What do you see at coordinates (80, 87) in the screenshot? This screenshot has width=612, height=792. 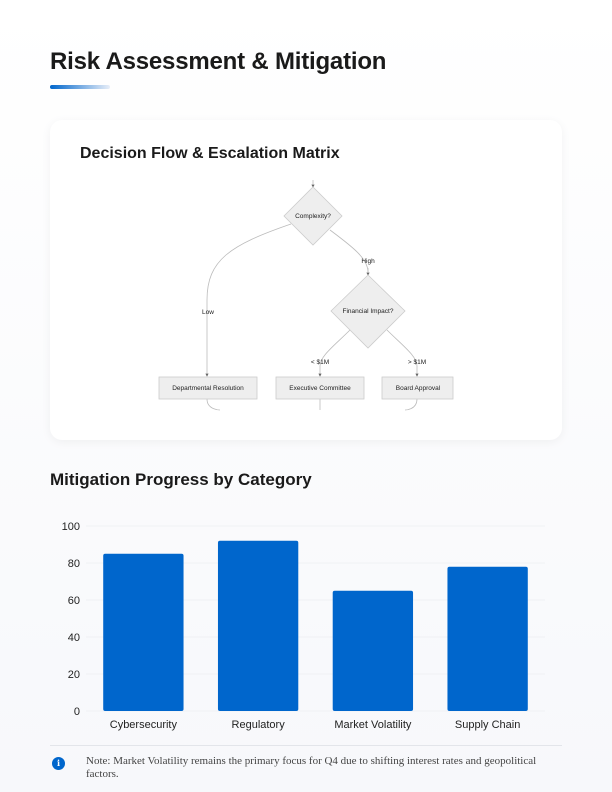 I see `title-accent-bar` at bounding box center [80, 87].